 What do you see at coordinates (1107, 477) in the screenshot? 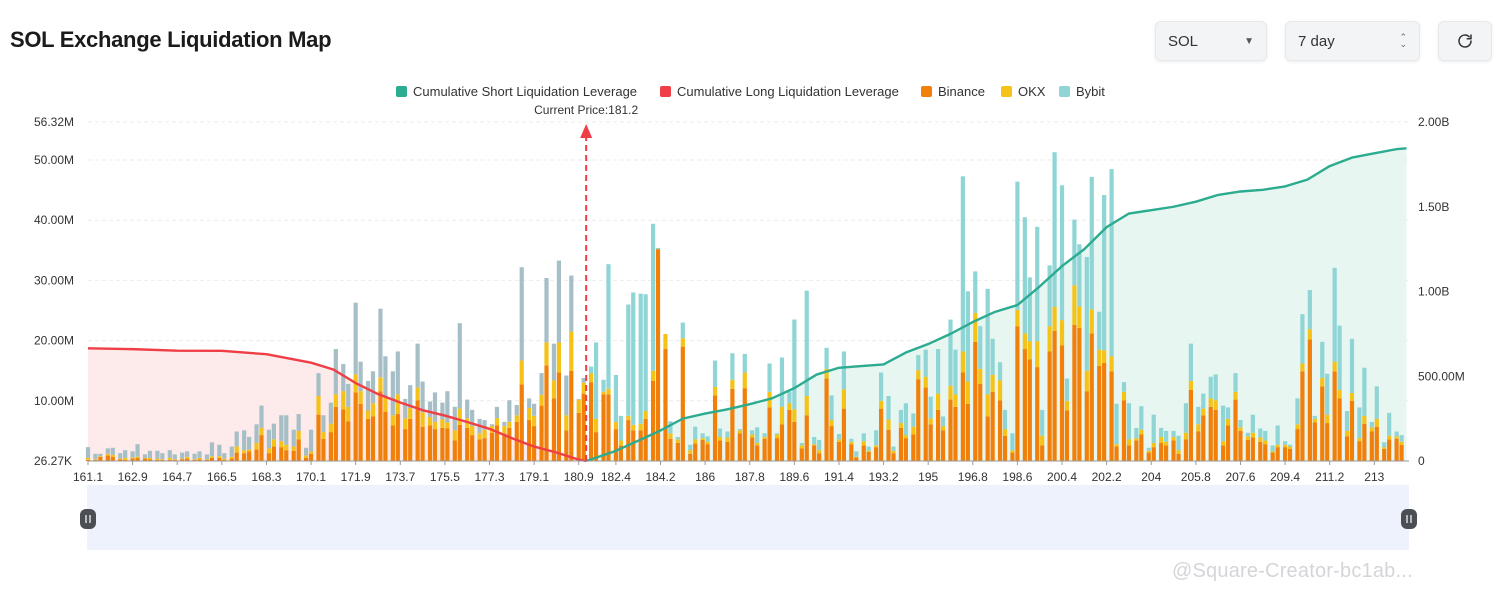
I see `x-tick-label: 202.2` at bounding box center [1107, 477].